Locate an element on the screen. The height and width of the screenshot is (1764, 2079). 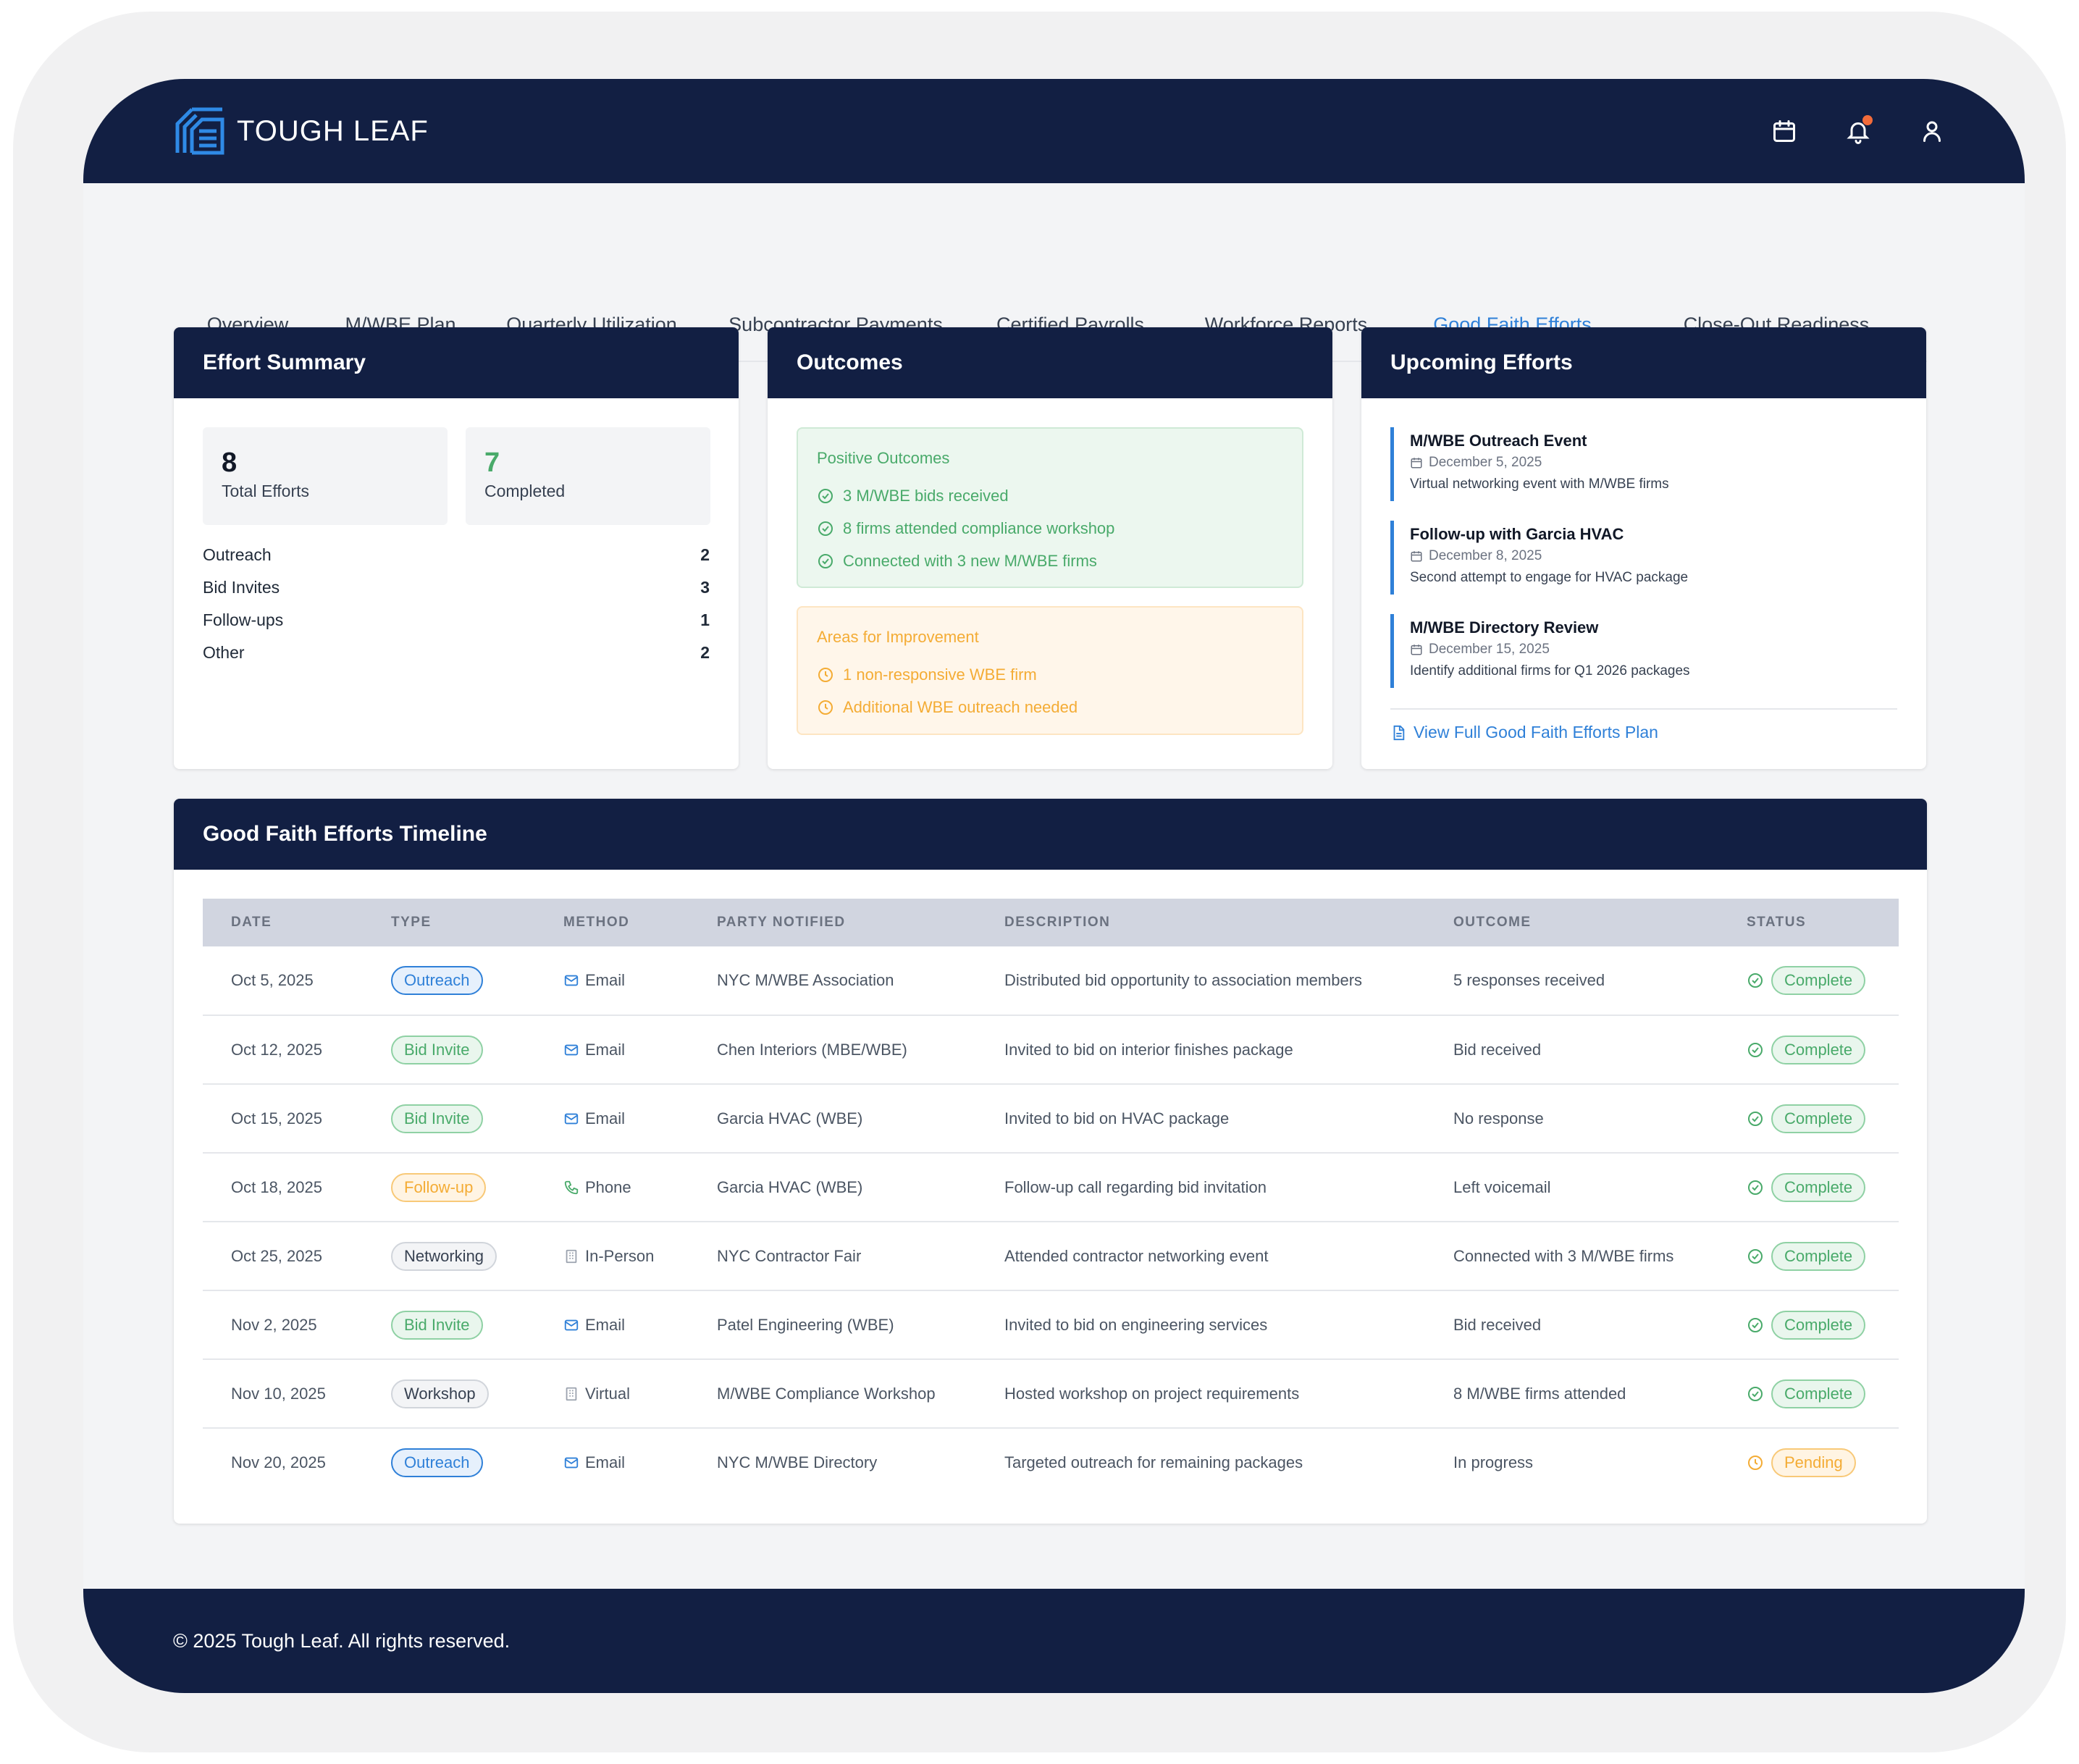
outcome-cell: In progress is located at coordinates (1493, 1462).